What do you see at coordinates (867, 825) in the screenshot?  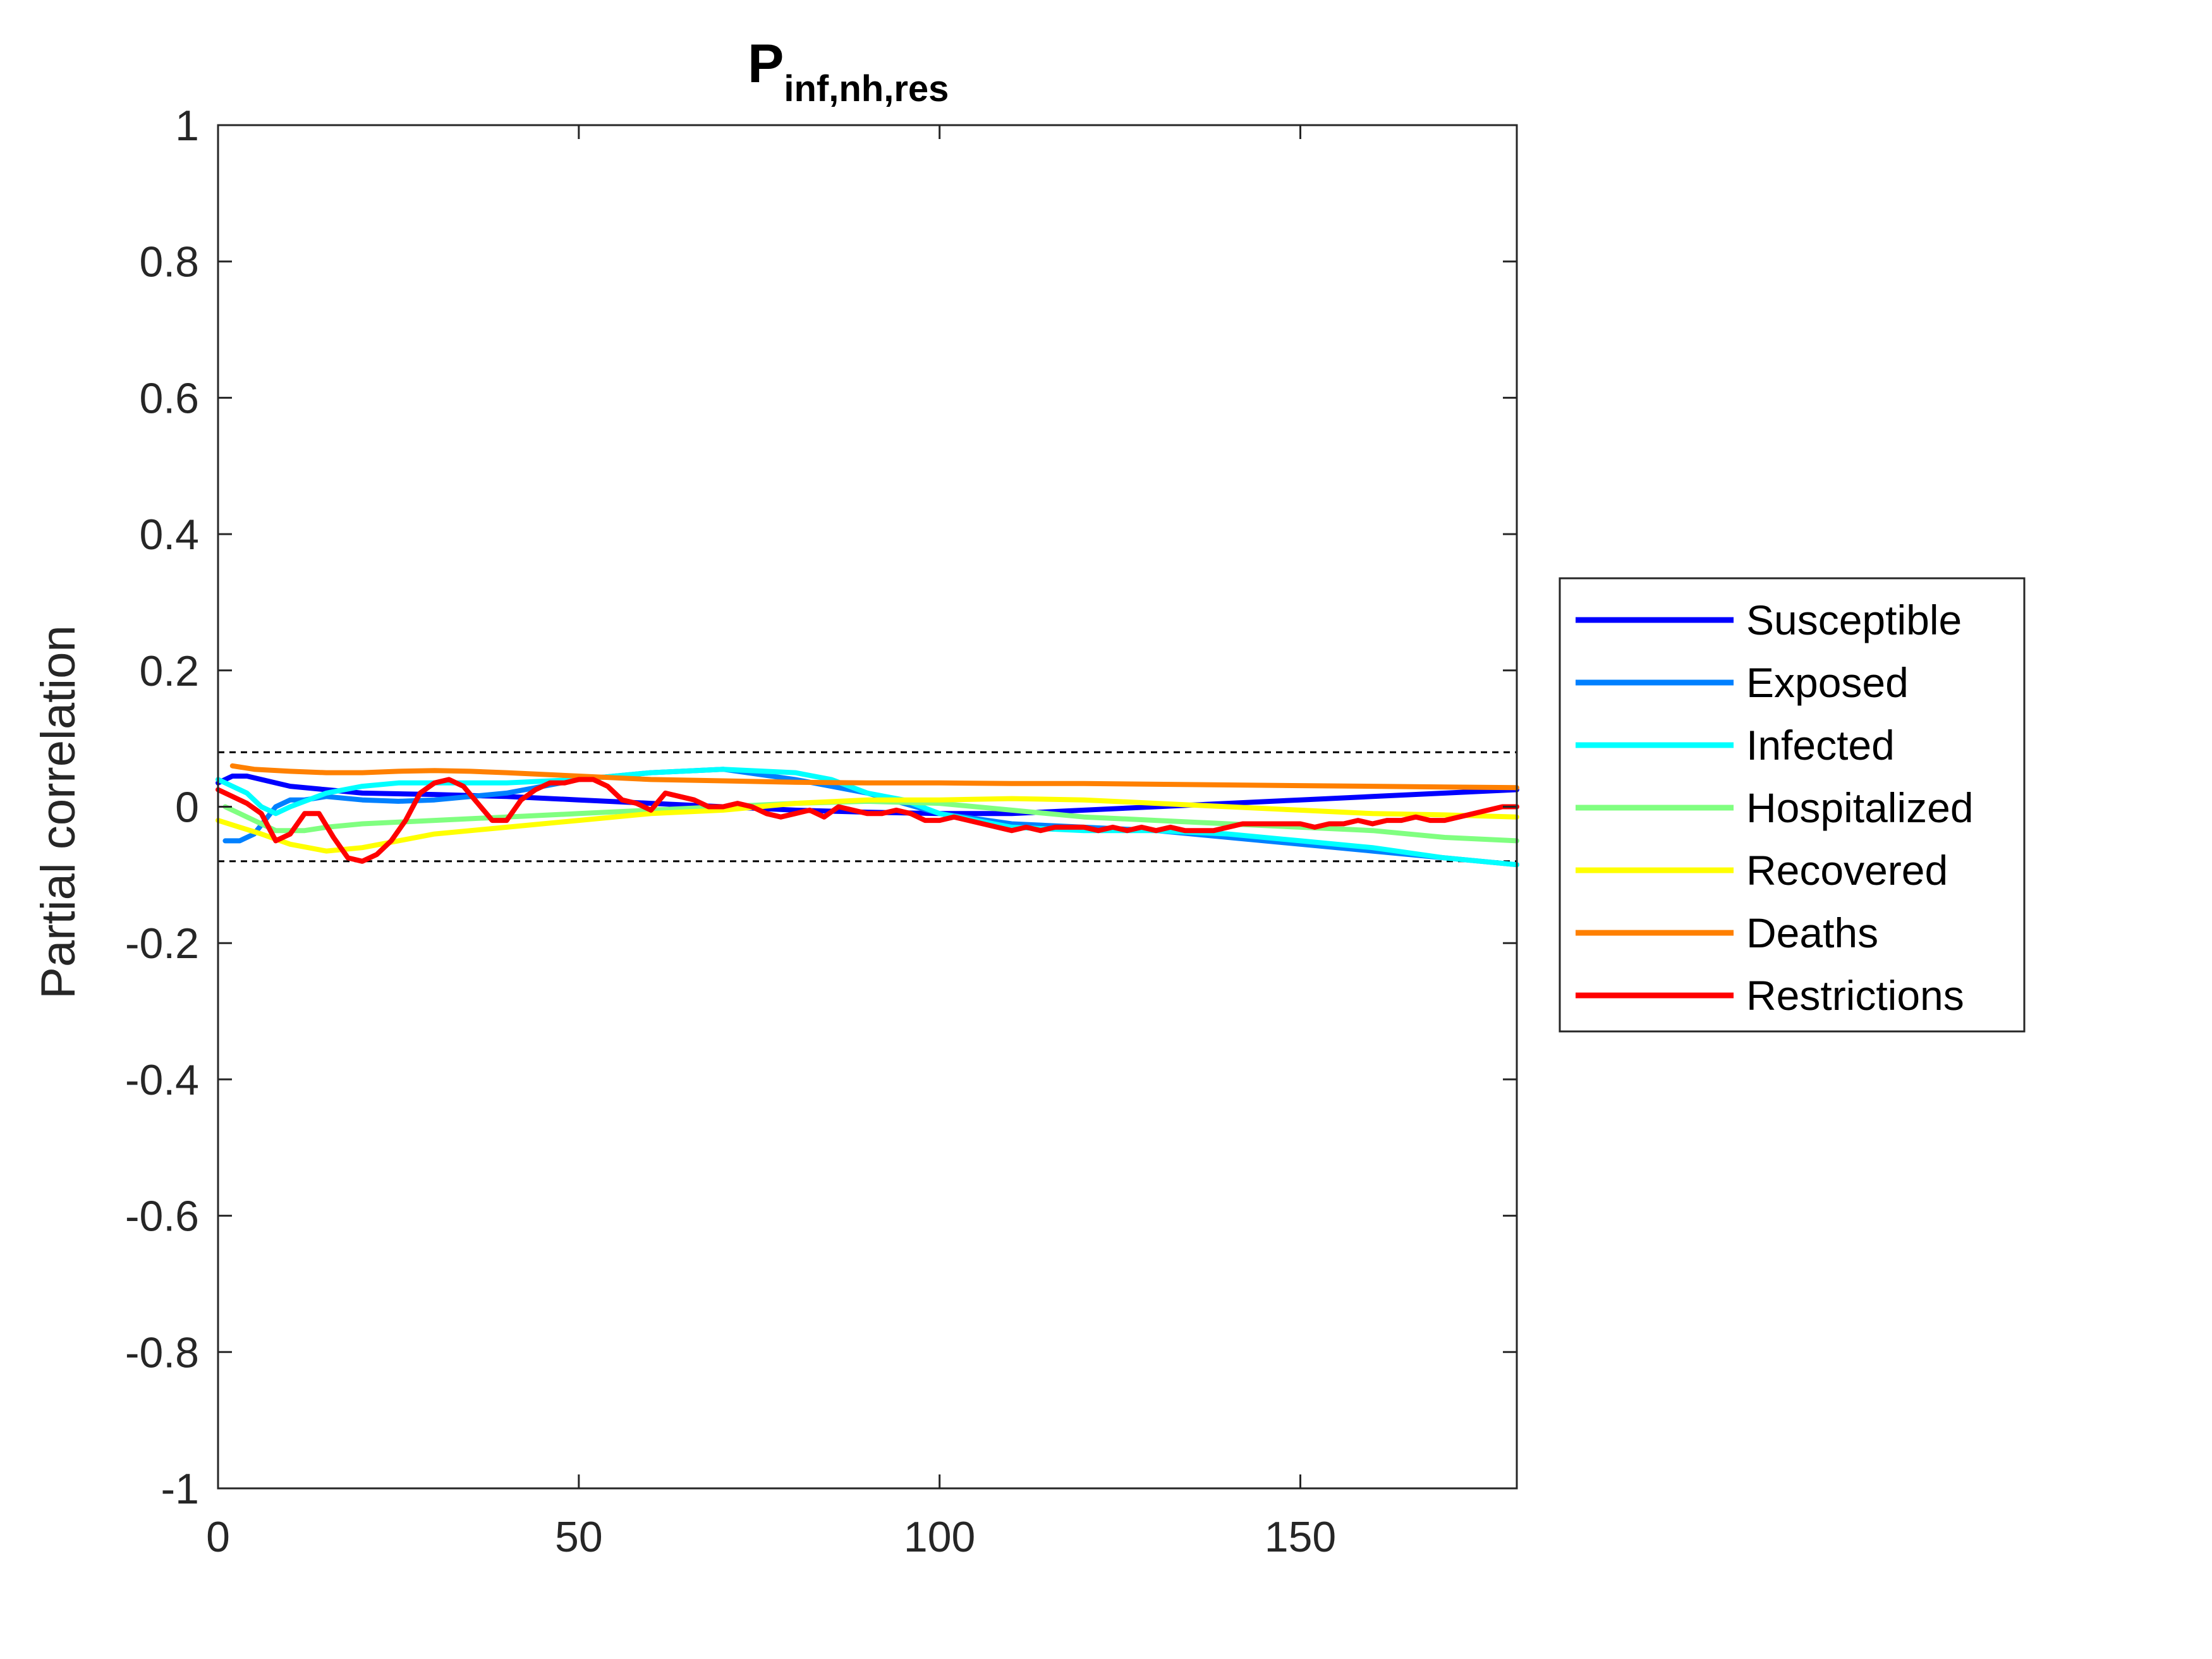 I see `series-line-recovered` at bounding box center [867, 825].